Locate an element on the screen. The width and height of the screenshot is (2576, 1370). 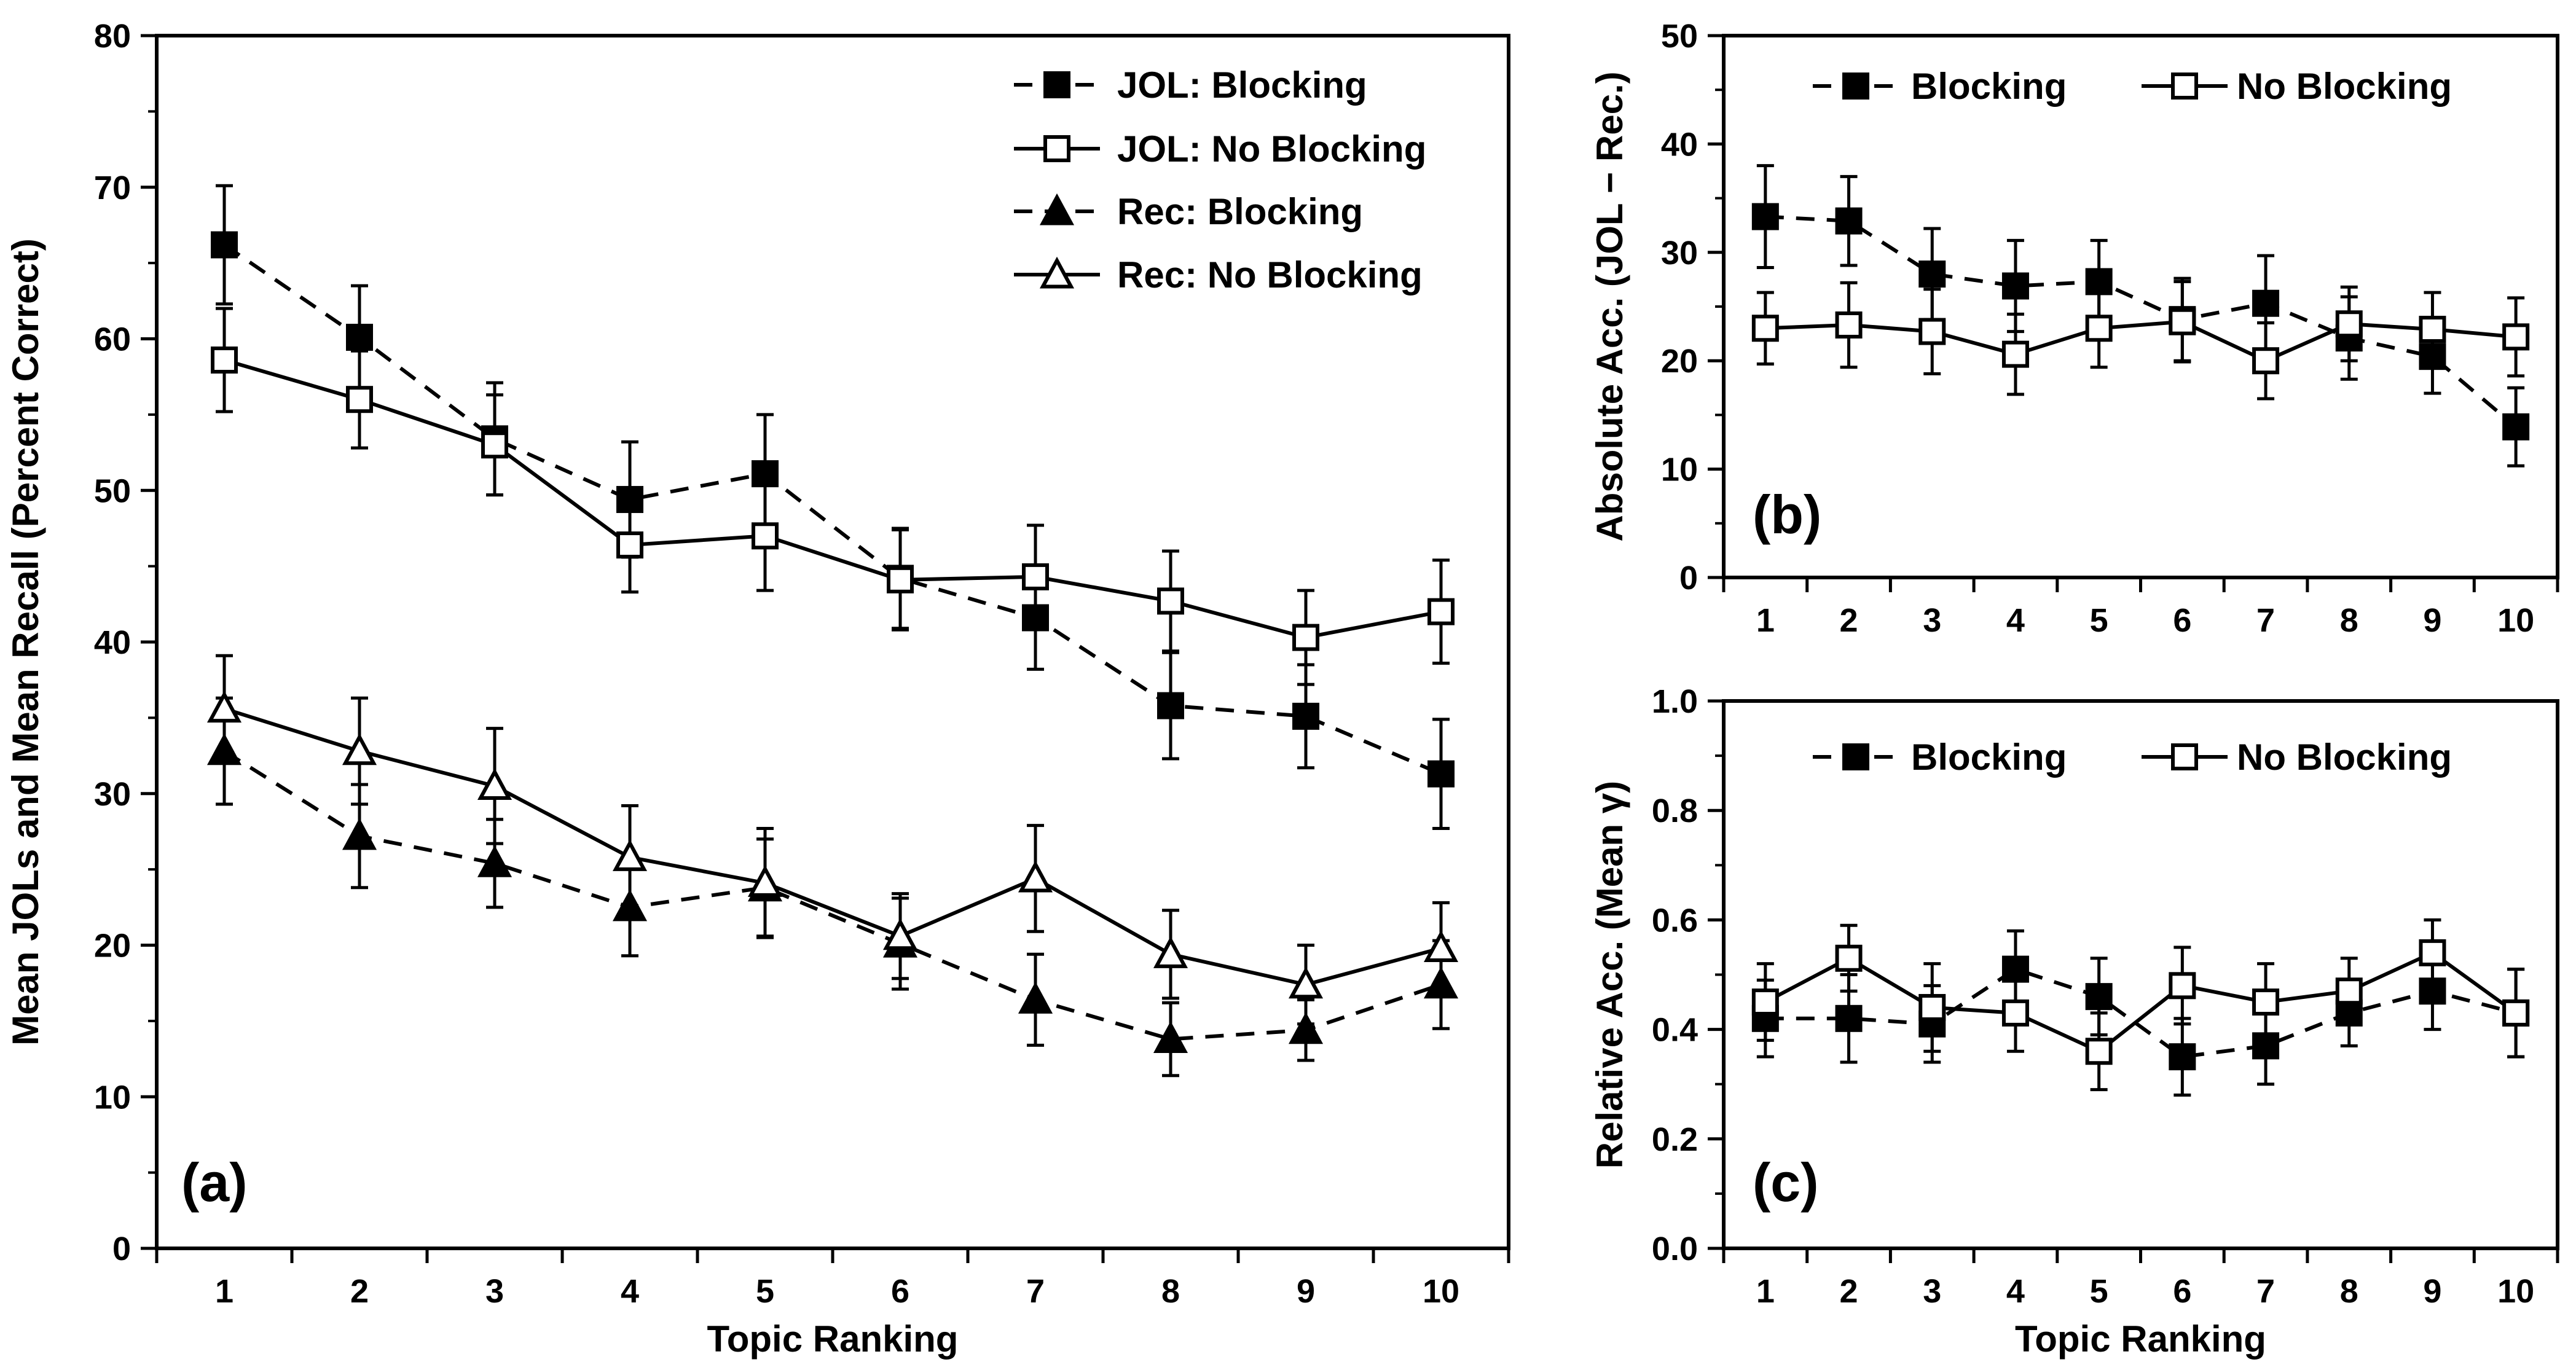
legend: Blocking No Blocking is located at coordinates (2132, 757).